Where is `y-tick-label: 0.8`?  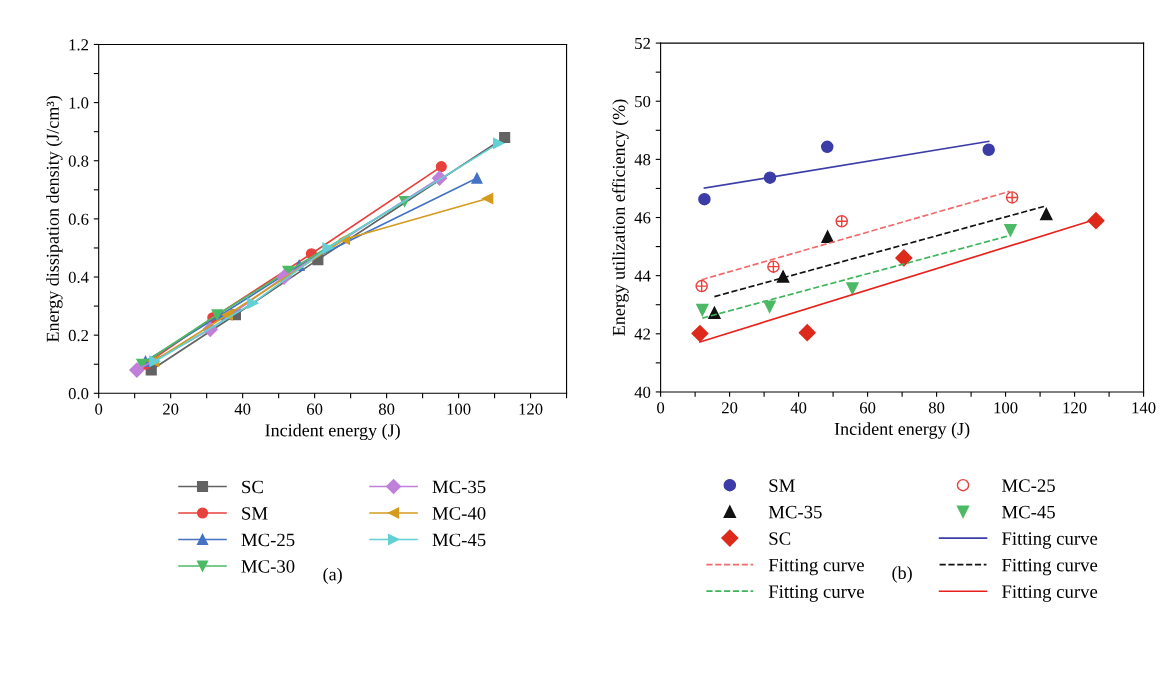 y-tick-label: 0.8 is located at coordinates (78, 161).